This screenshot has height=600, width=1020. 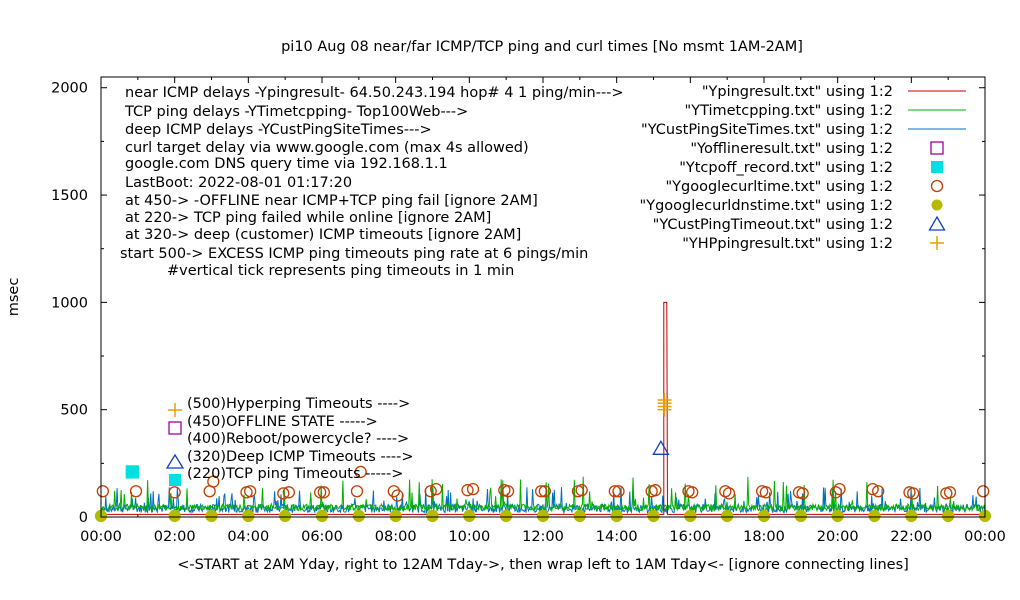 What do you see at coordinates (14, 297) in the screenshot?
I see `y-axis-label: msec` at bounding box center [14, 297].